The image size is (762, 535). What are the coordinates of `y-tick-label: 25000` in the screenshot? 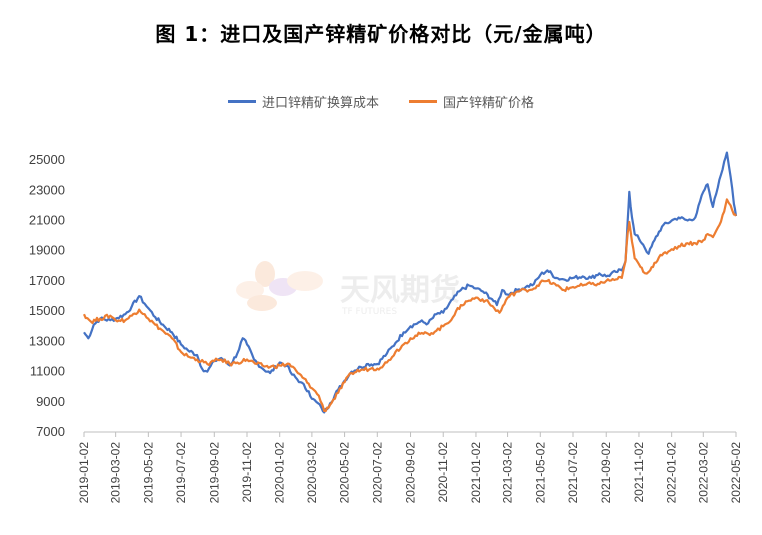 It's located at (47, 159).